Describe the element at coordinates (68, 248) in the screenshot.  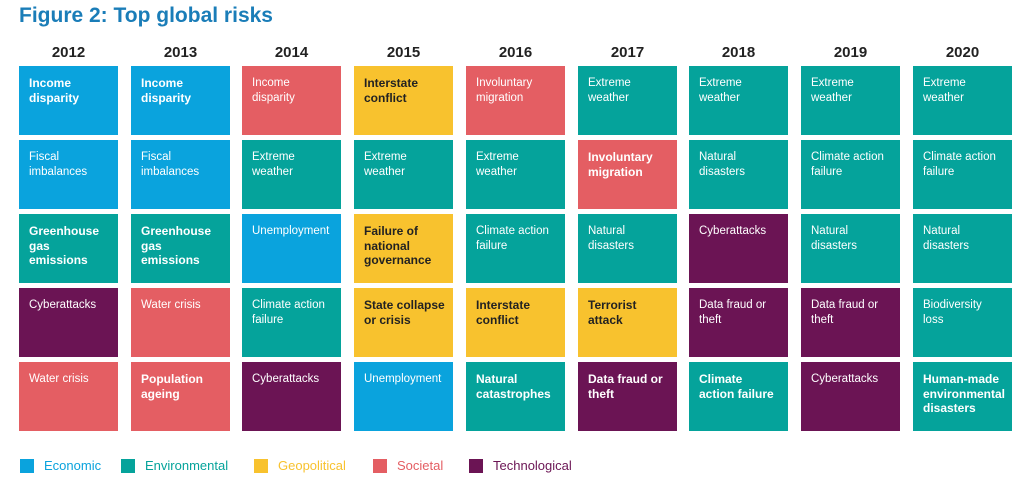
I see `risk-cell-2012-rank-3: Greenhouse gas emissions` at that location.